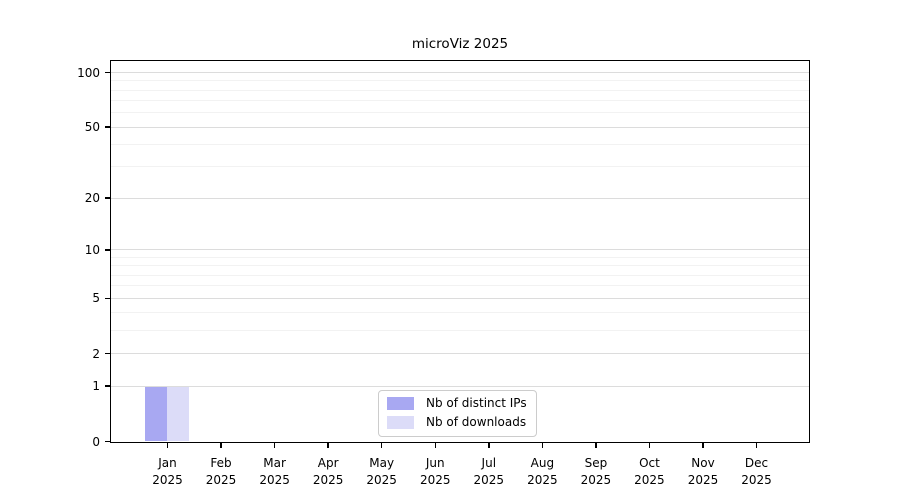 The image size is (900, 500). Describe the element at coordinates (96, 298) in the screenshot. I see `y-tick-label: 5` at that location.